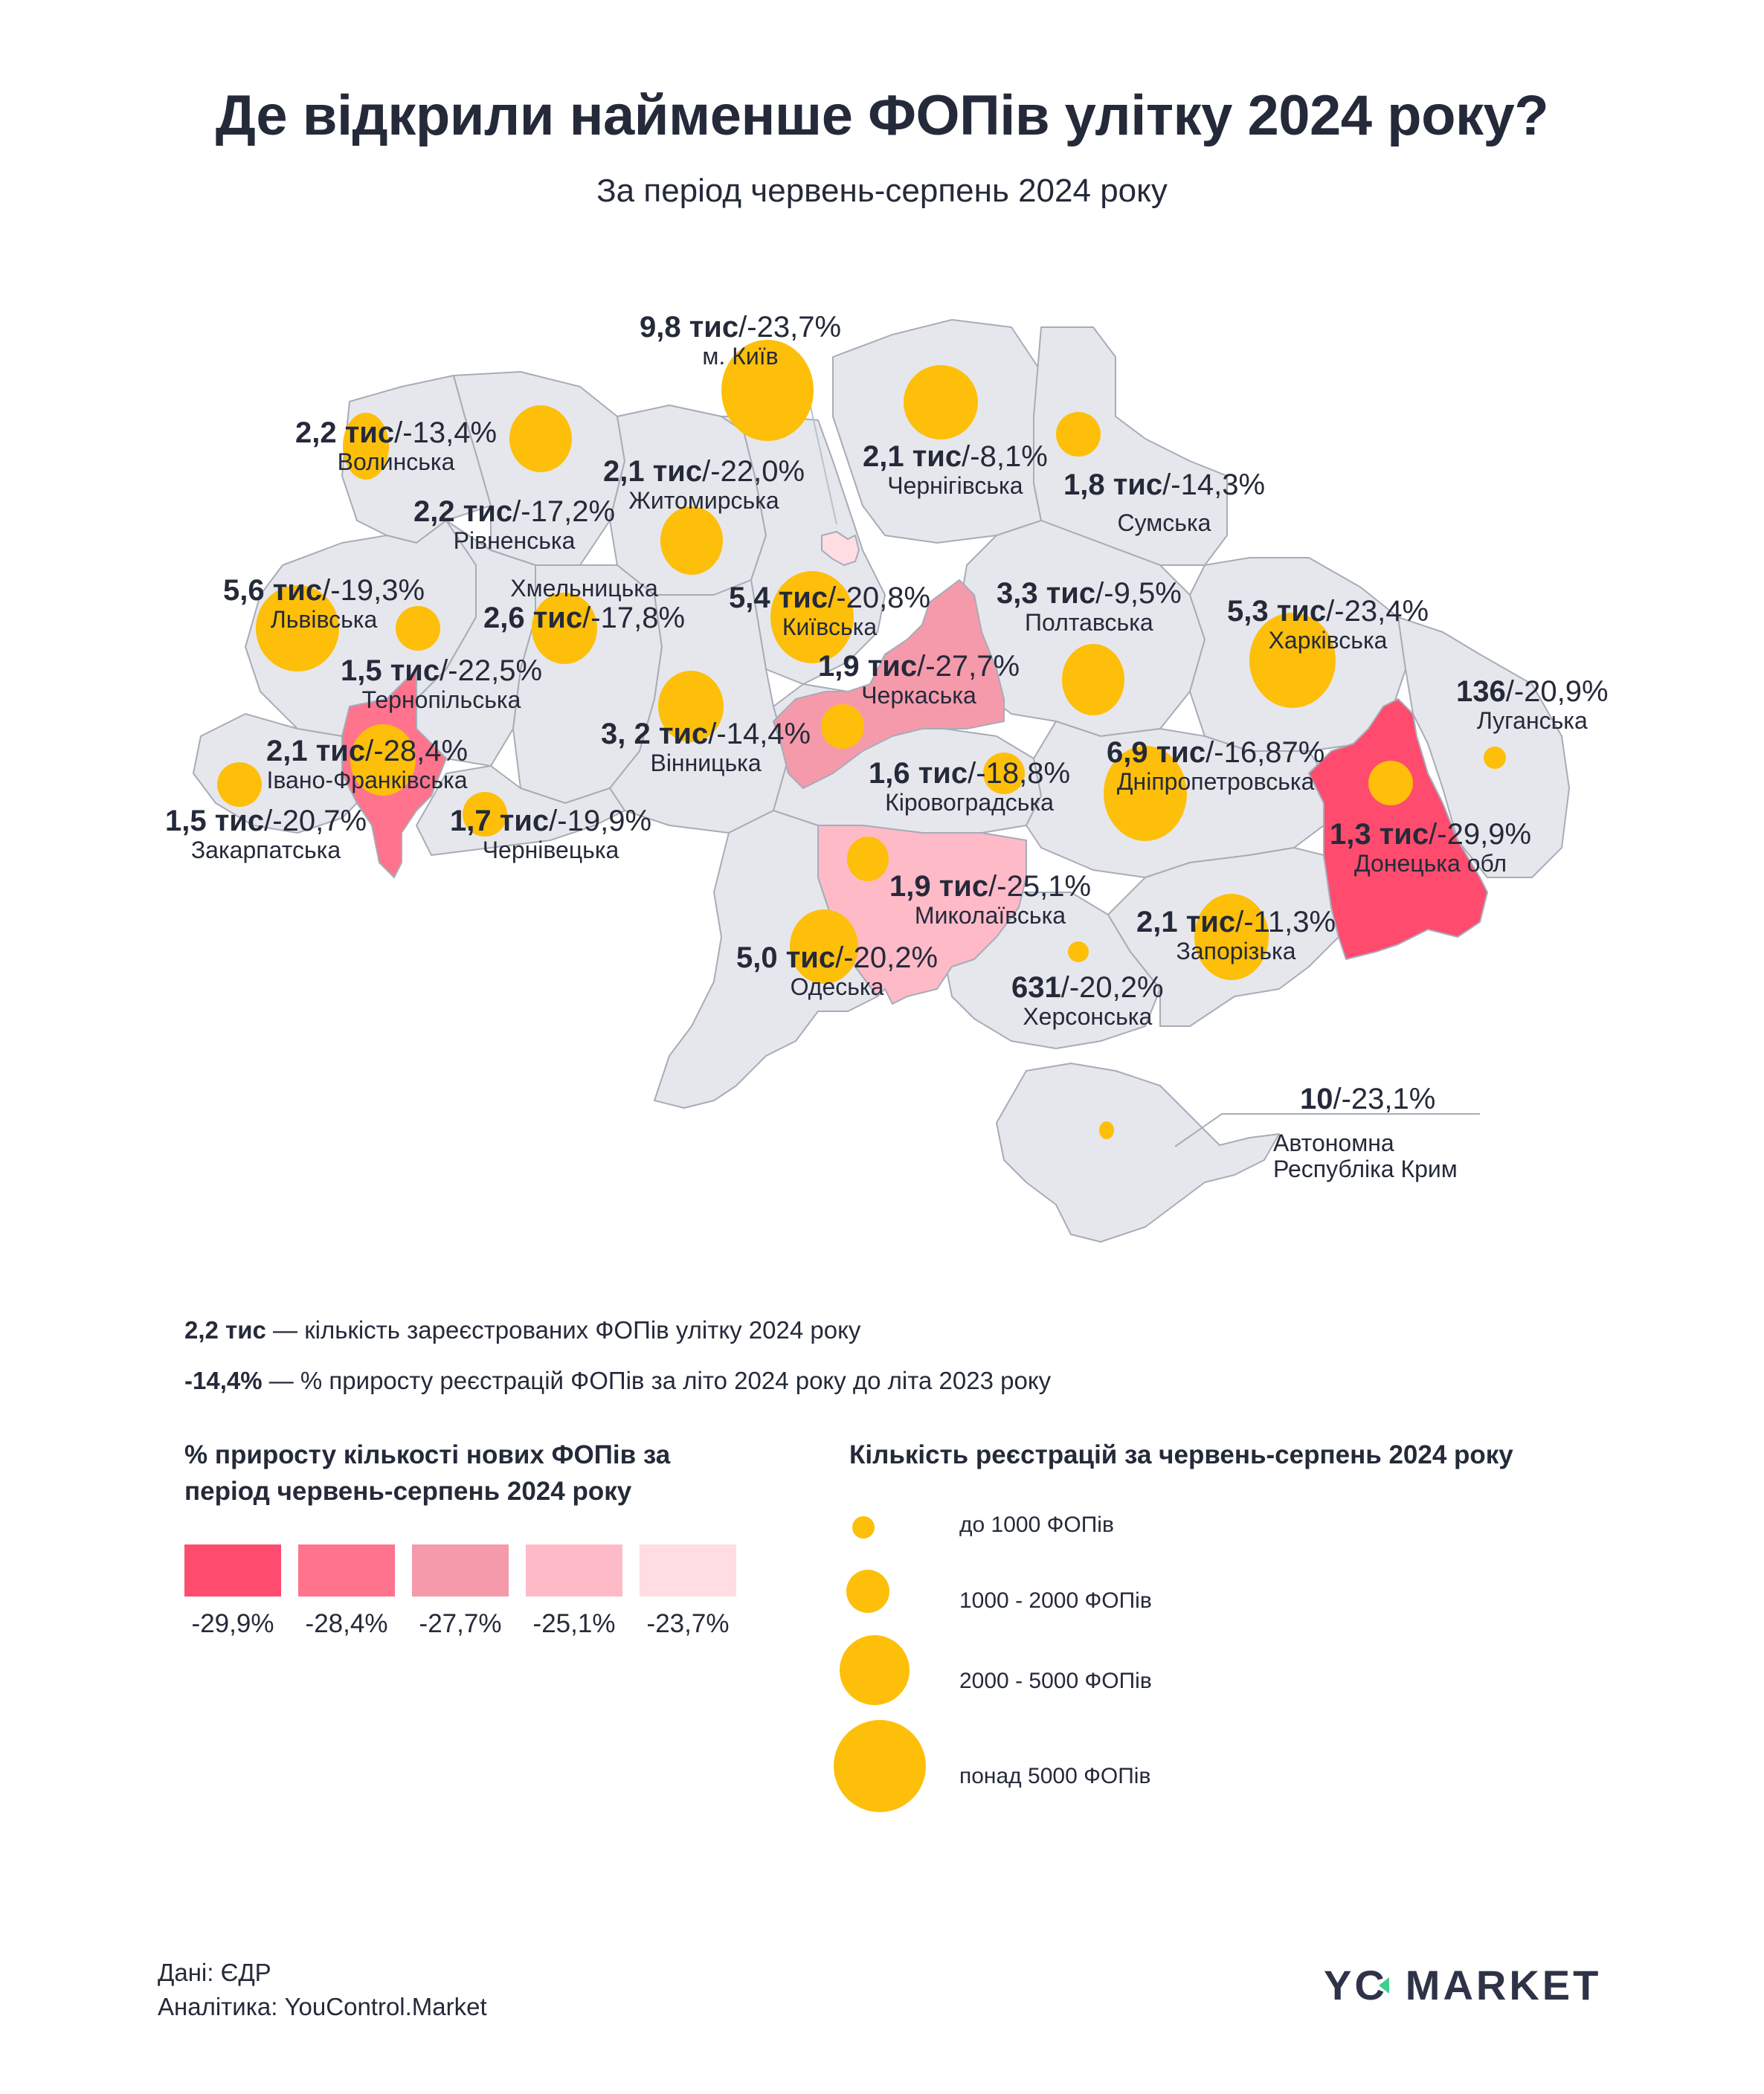 The width and height of the screenshot is (1764, 2094). What do you see at coordinates (1334, 1143) in the screenshot?
I see `region-name-line1: Автономна` at bounding box center [1334, 1143].